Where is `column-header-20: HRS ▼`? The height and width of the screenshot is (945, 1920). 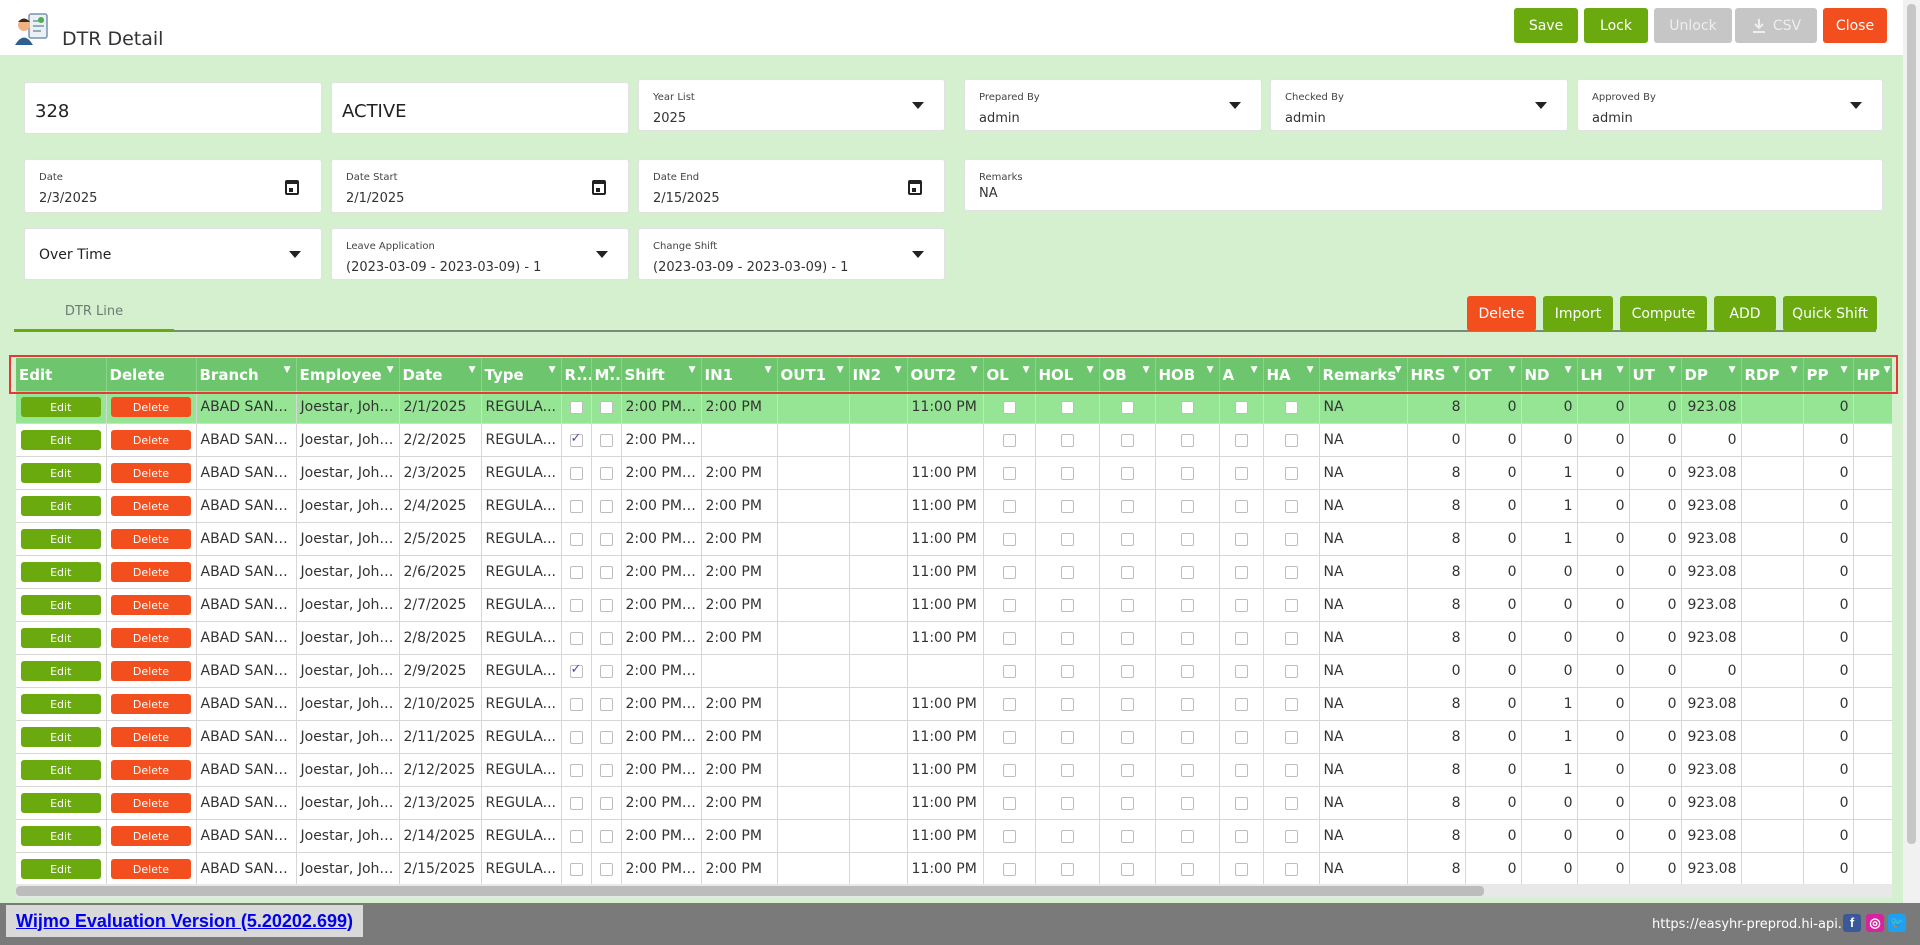 column-header-20: HRS ▼ is located at coordinates (1436, 374).